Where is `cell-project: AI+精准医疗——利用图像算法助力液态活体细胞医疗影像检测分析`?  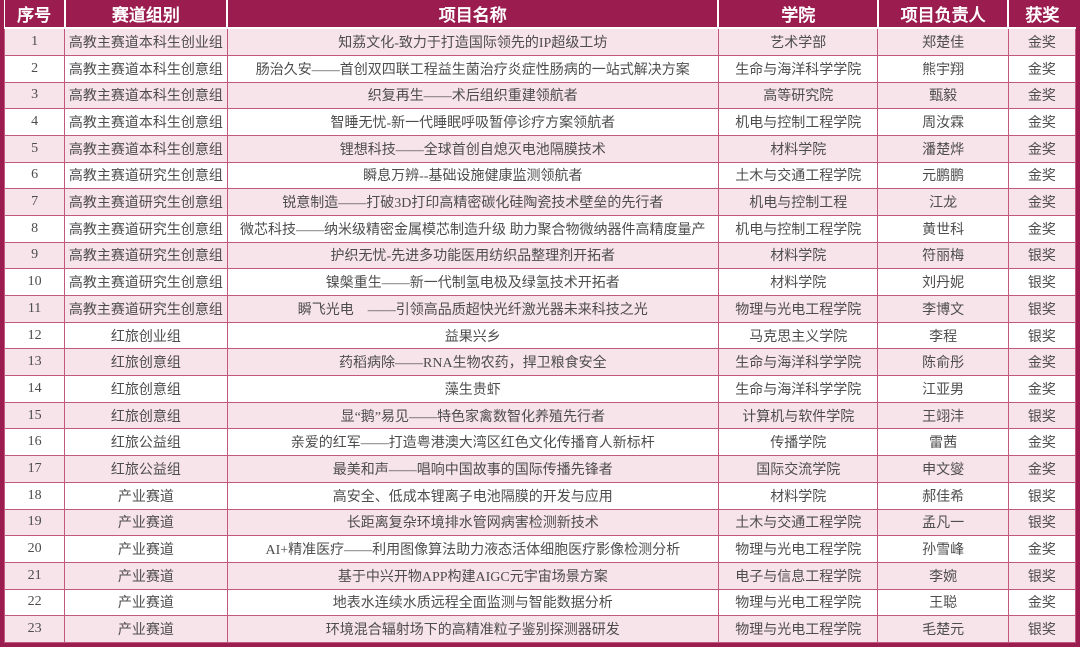 cell-project: AI+精准医疗——利用图像算法助力液态活体细胞医疗影像检测分析 is located at coordinates (472, 549).